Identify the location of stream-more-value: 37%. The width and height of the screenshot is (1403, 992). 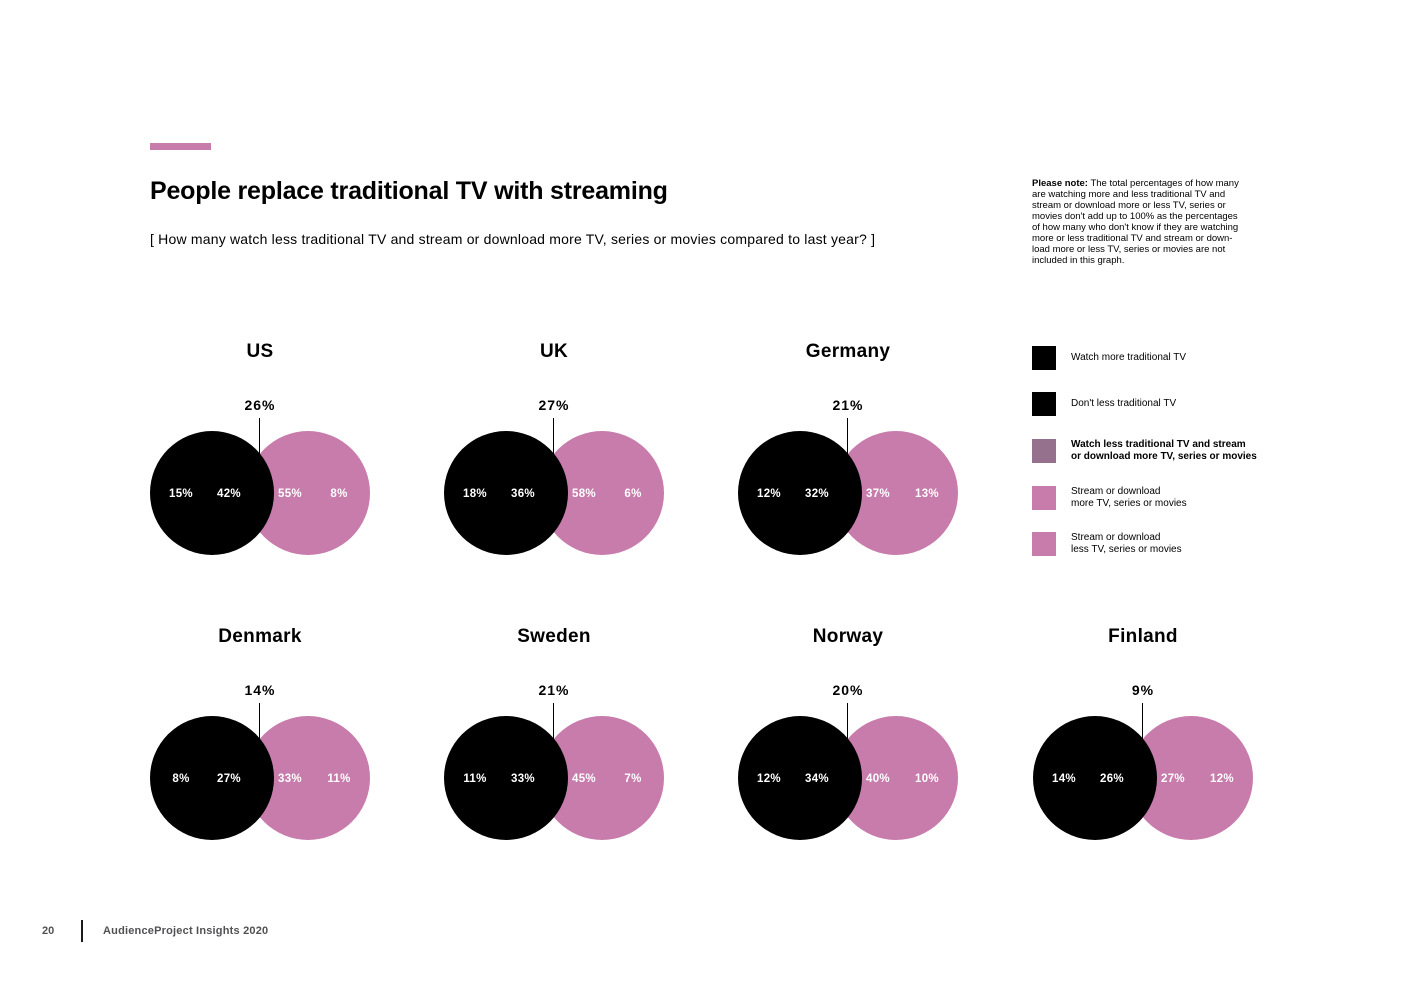
(878, 494).